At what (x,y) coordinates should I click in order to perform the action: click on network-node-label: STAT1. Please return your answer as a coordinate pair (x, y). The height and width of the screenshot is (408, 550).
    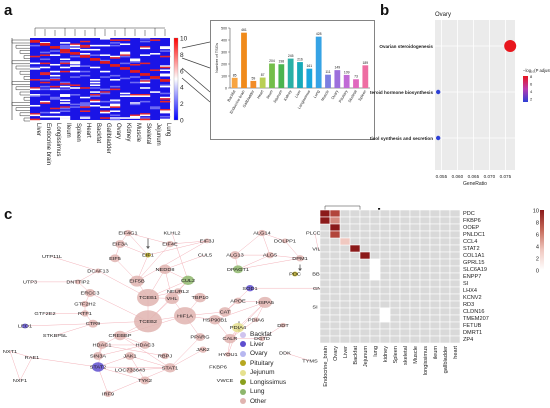
    Looking at the image, I should click on (170, 368).